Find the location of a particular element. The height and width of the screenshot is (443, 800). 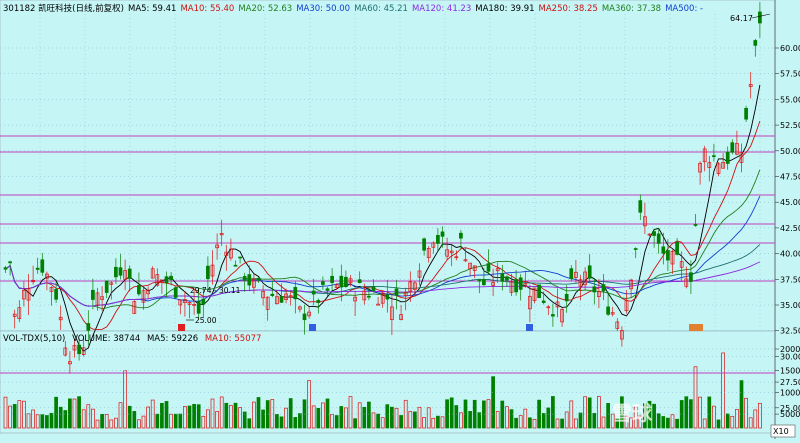

stock-code-title: 301182 凯旺科技(日线,前复权) is located at coordinates (63, 8).